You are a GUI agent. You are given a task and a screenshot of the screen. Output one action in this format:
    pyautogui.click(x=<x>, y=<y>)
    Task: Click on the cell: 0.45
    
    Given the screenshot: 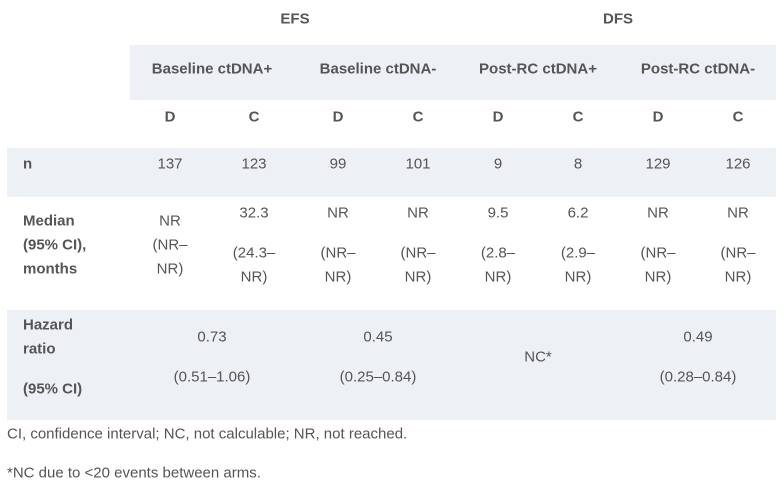 What is the action you would take?
    pyautogui.click(x=378, y=337)
    